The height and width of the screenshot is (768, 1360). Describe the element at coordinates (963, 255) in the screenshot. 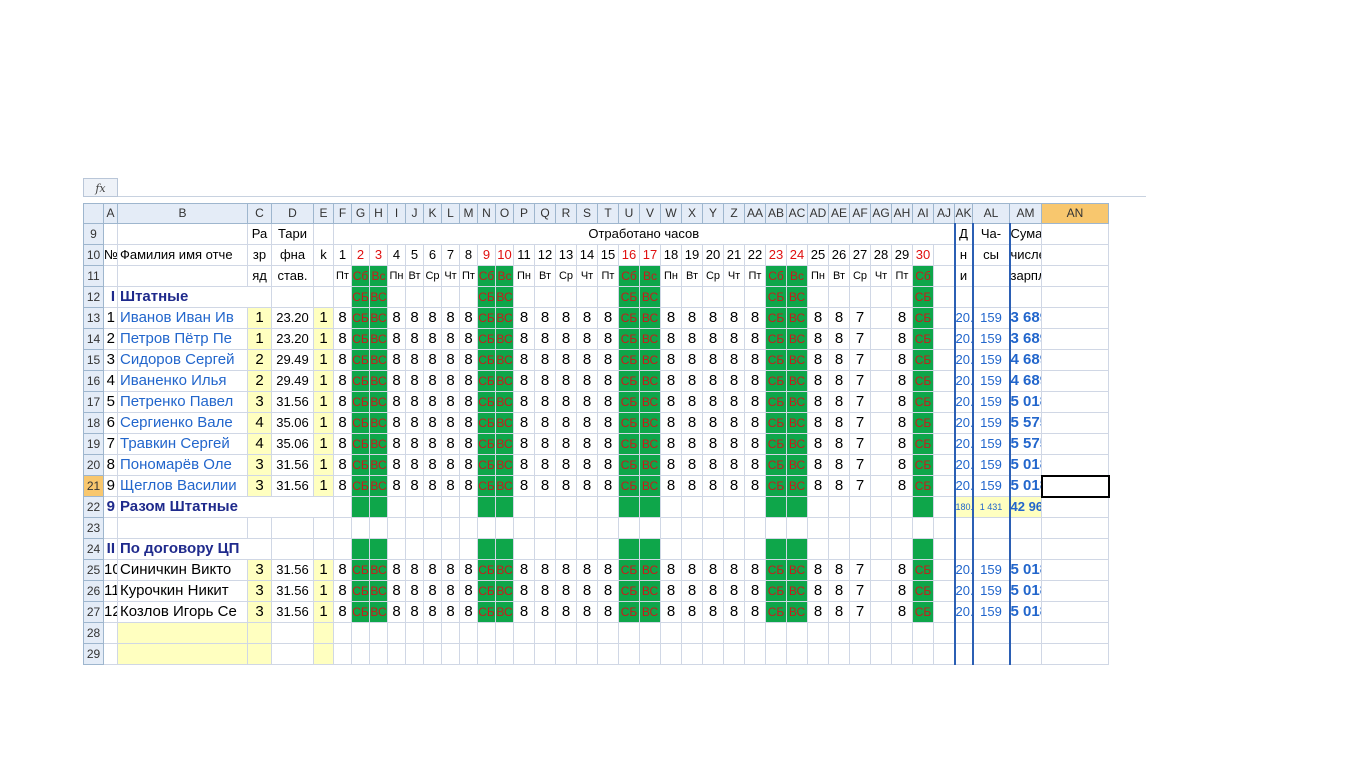

I see `header-days-2: н` at that location.